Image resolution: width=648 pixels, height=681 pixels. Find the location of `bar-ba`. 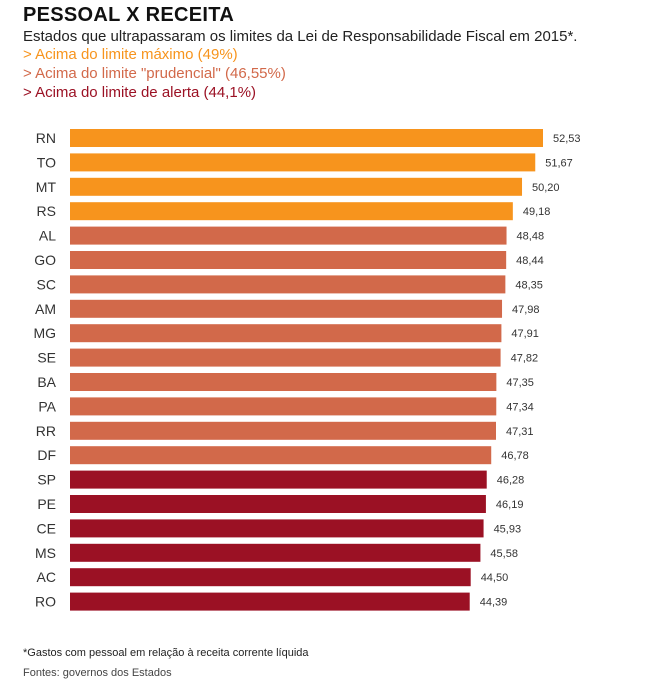

bar-ba is located at coordinates (283, 382).